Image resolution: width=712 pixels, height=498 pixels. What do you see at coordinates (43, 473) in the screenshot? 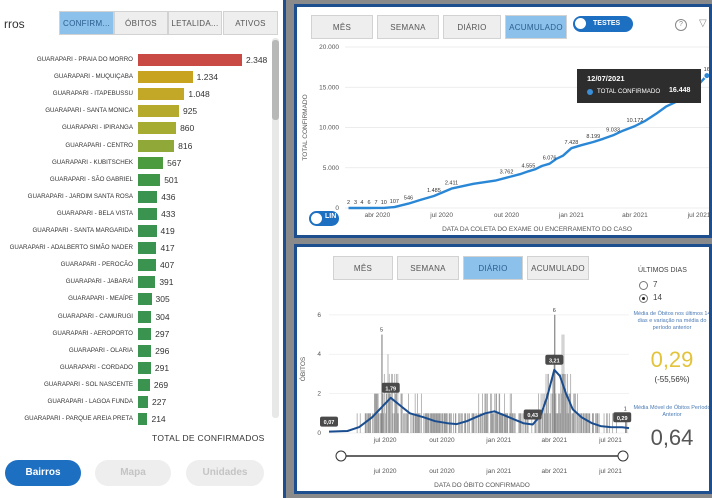
I see `bairros-button: Bairros` at bounding box center [43, 473].